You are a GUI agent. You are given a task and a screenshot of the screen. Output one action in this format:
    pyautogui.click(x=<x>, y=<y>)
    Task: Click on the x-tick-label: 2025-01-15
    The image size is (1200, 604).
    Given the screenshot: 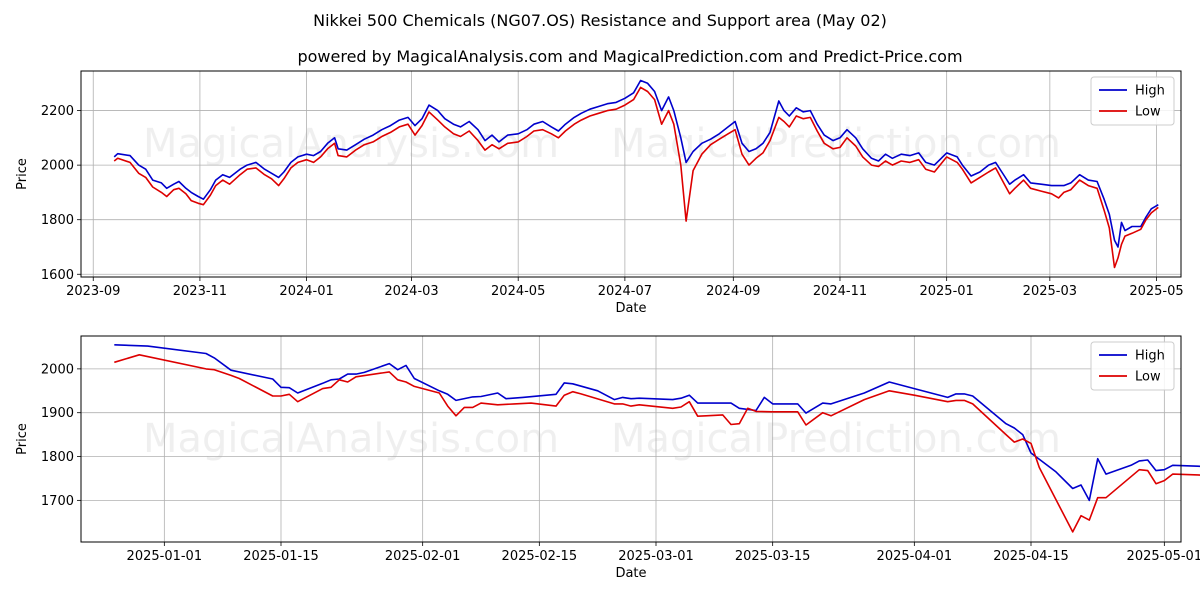 What is the action you would take?
    pyautogui.click(x=281, y=556)
    